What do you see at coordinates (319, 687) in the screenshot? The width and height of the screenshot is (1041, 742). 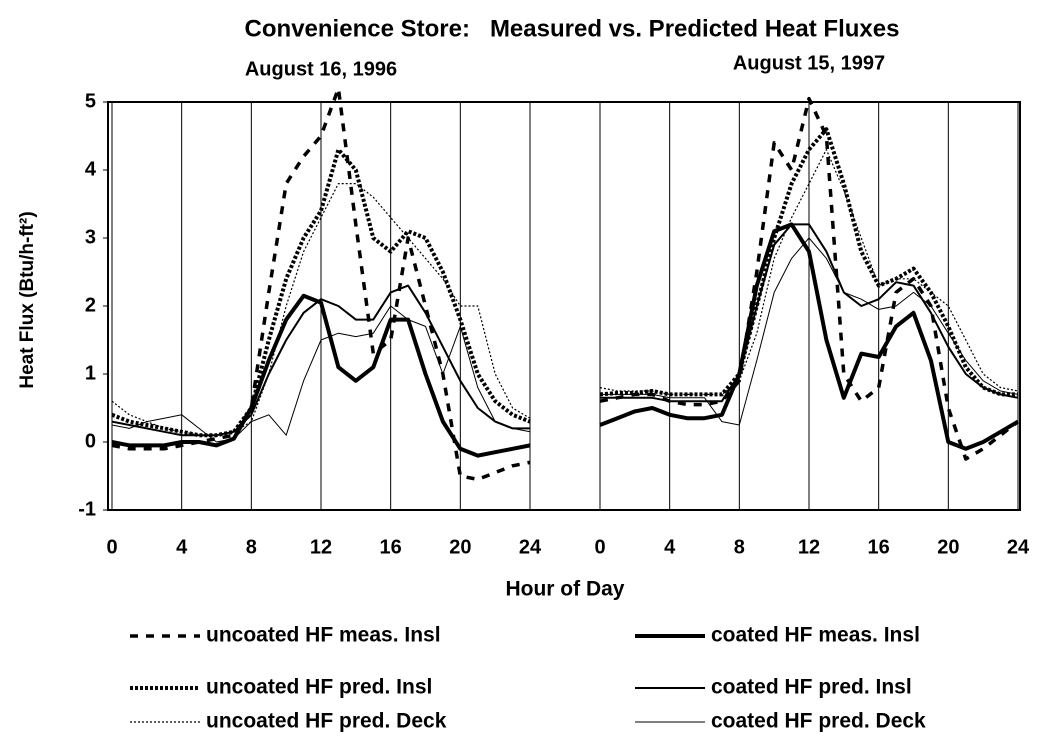 I see `legend-label: uncoated HF pred. Insl` at bounding box center [319, 687].